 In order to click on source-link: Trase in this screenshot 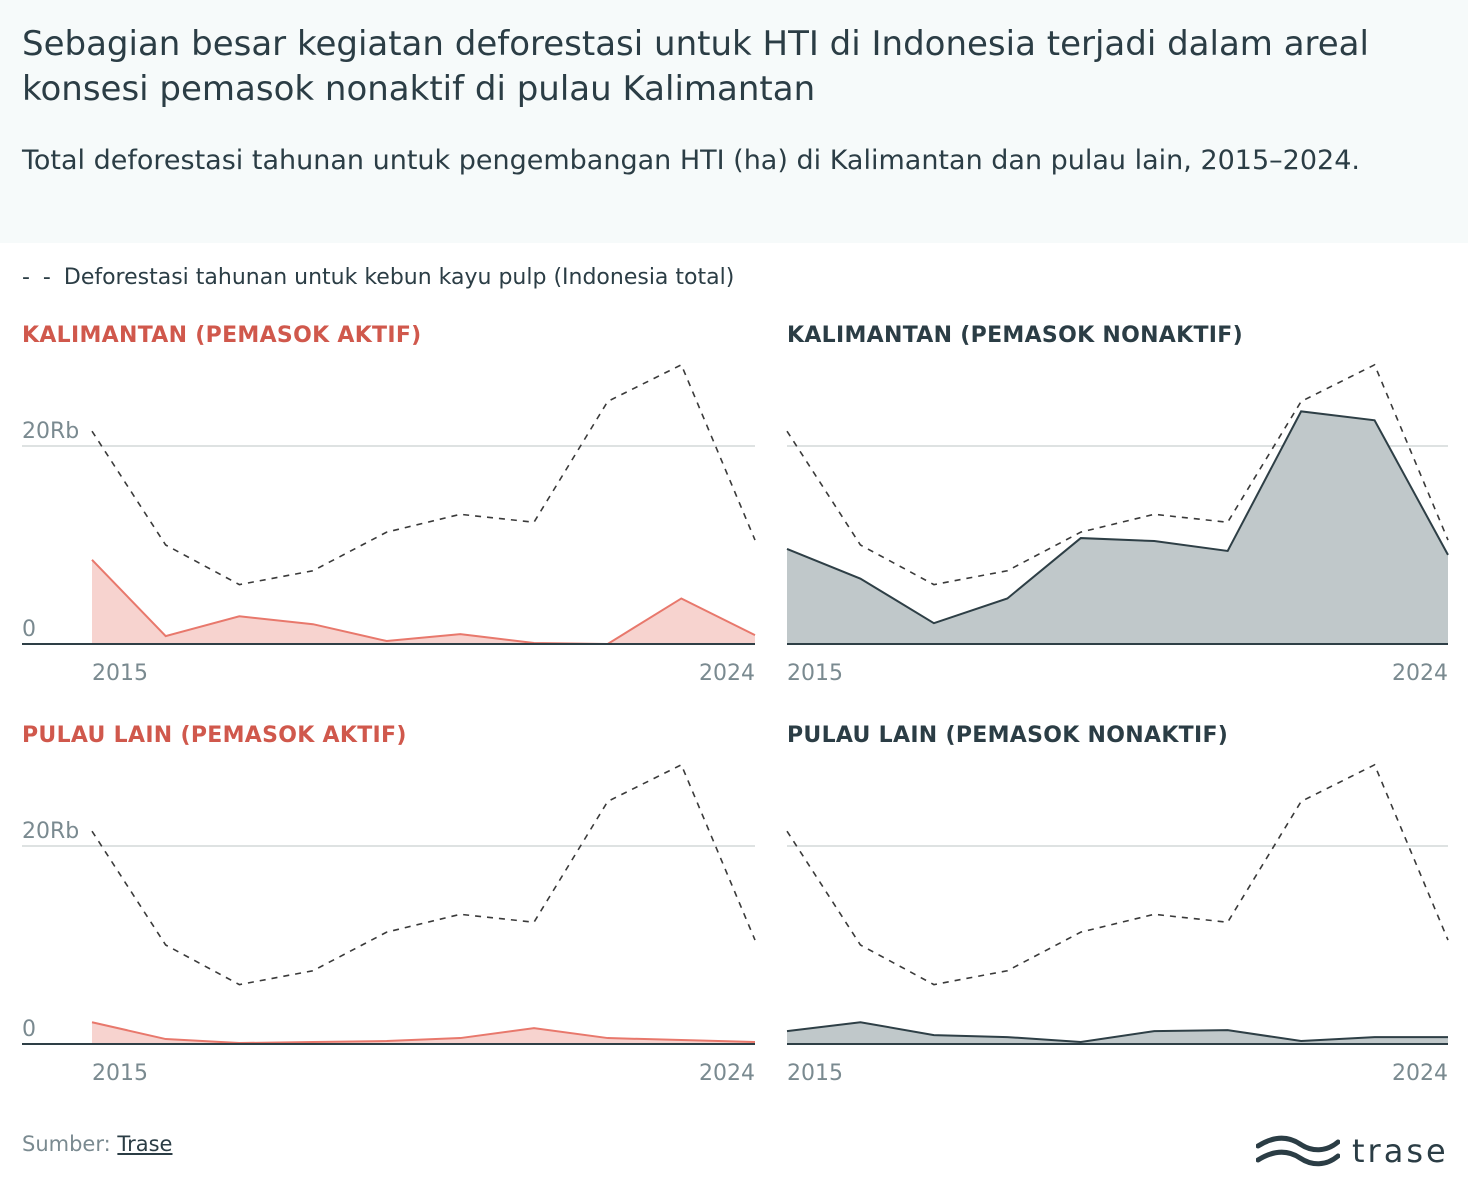, I will do `click(145, 1144)`.